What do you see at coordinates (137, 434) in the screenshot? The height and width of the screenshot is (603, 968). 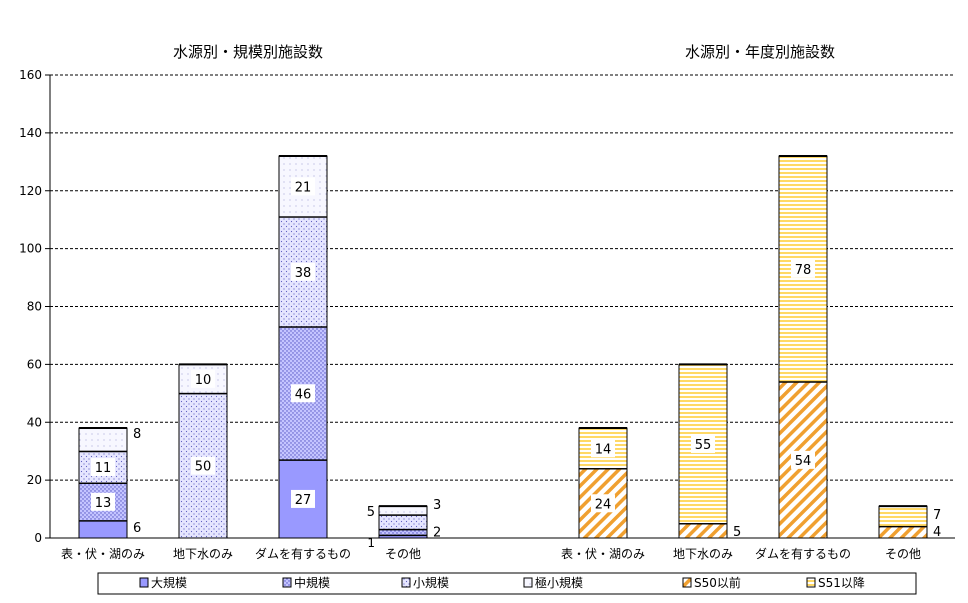 I see `data-label: 8` at bounding box center [137, 434].